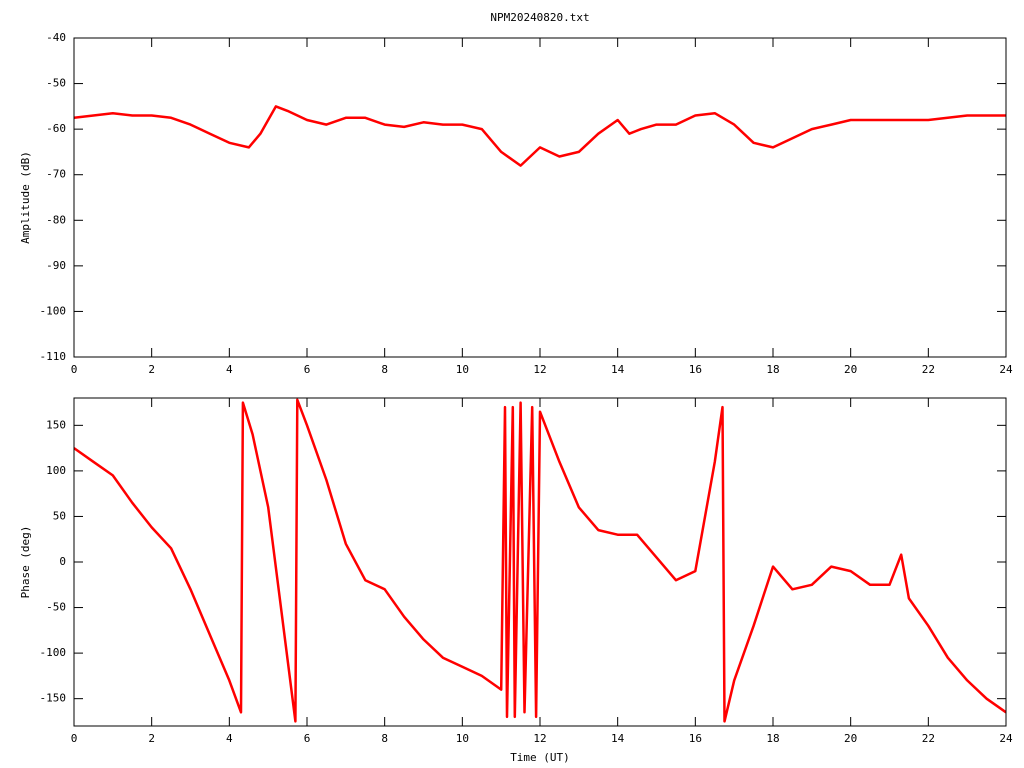  I want to click on y-tick-label: 0, so click(62, 561).